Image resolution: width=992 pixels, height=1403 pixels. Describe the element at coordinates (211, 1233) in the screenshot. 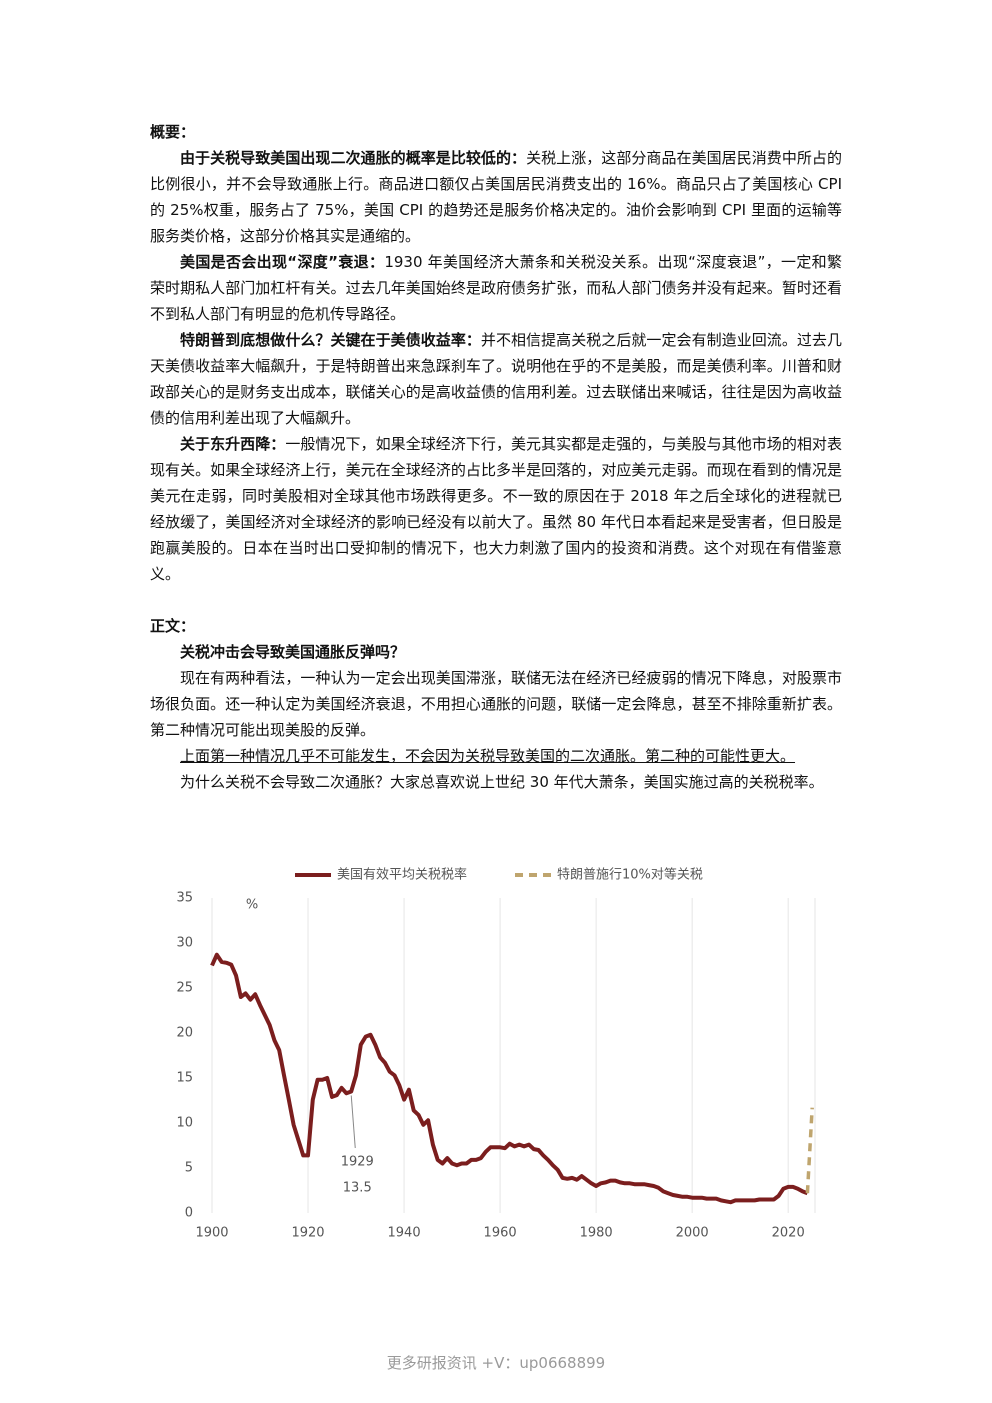

I see `x-tick-label: 1900` at that location.